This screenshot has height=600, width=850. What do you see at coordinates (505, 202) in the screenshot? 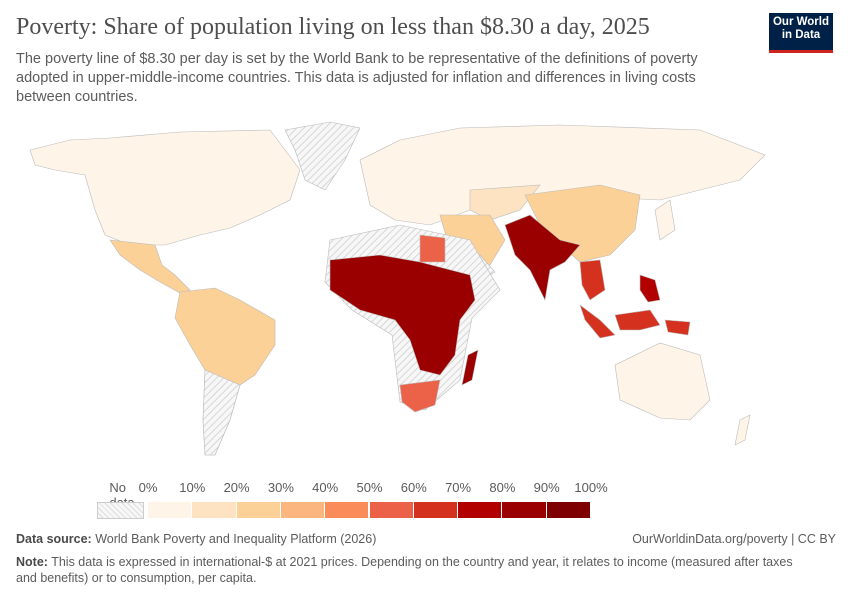
I see `region-central-asia` at bounding box center [505, 202].